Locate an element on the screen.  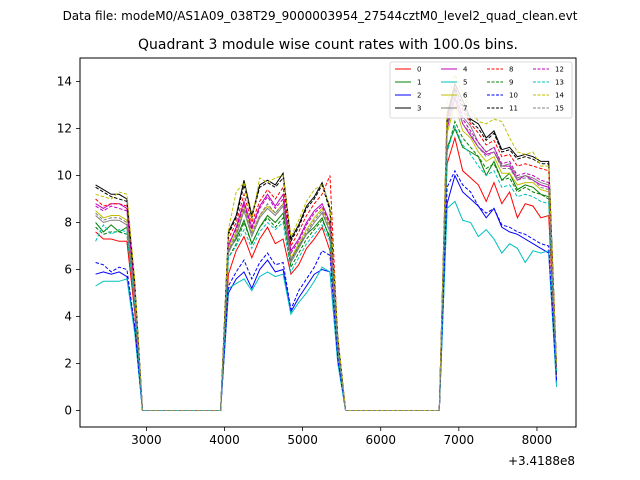
legend-label-4: 4 is located at coordinates (465, 70).